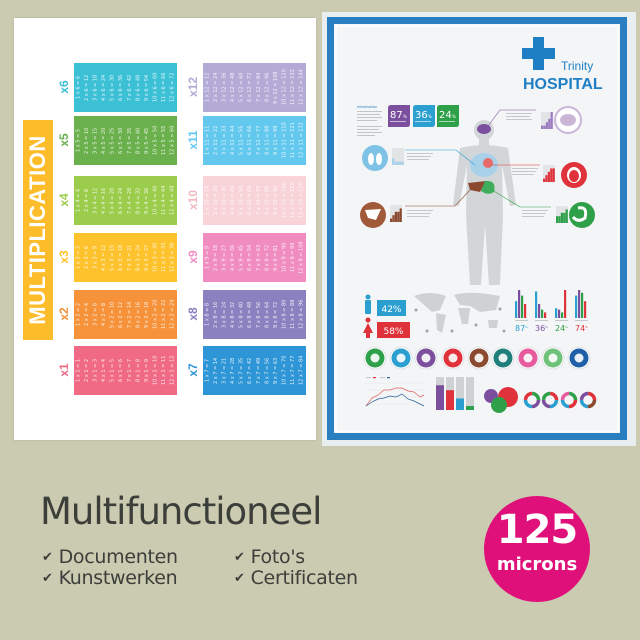 The image size is (640, 640). Describe the element at coordinates (421, 115) in the screenshot. I see `stat-tile-value: 36` at that location.